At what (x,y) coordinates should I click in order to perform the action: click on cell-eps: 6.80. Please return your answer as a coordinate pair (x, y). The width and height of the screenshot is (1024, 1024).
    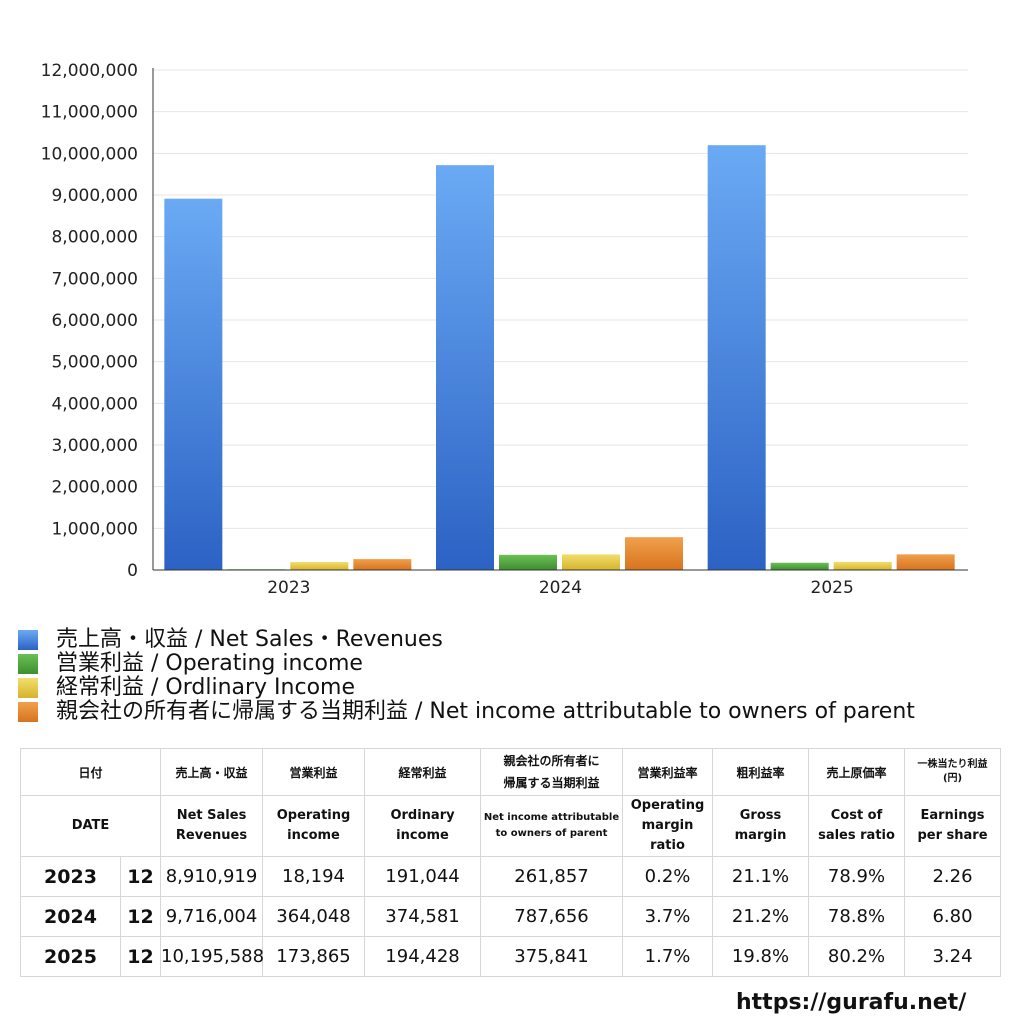
    Looking at the image, I should click on (953, 916).